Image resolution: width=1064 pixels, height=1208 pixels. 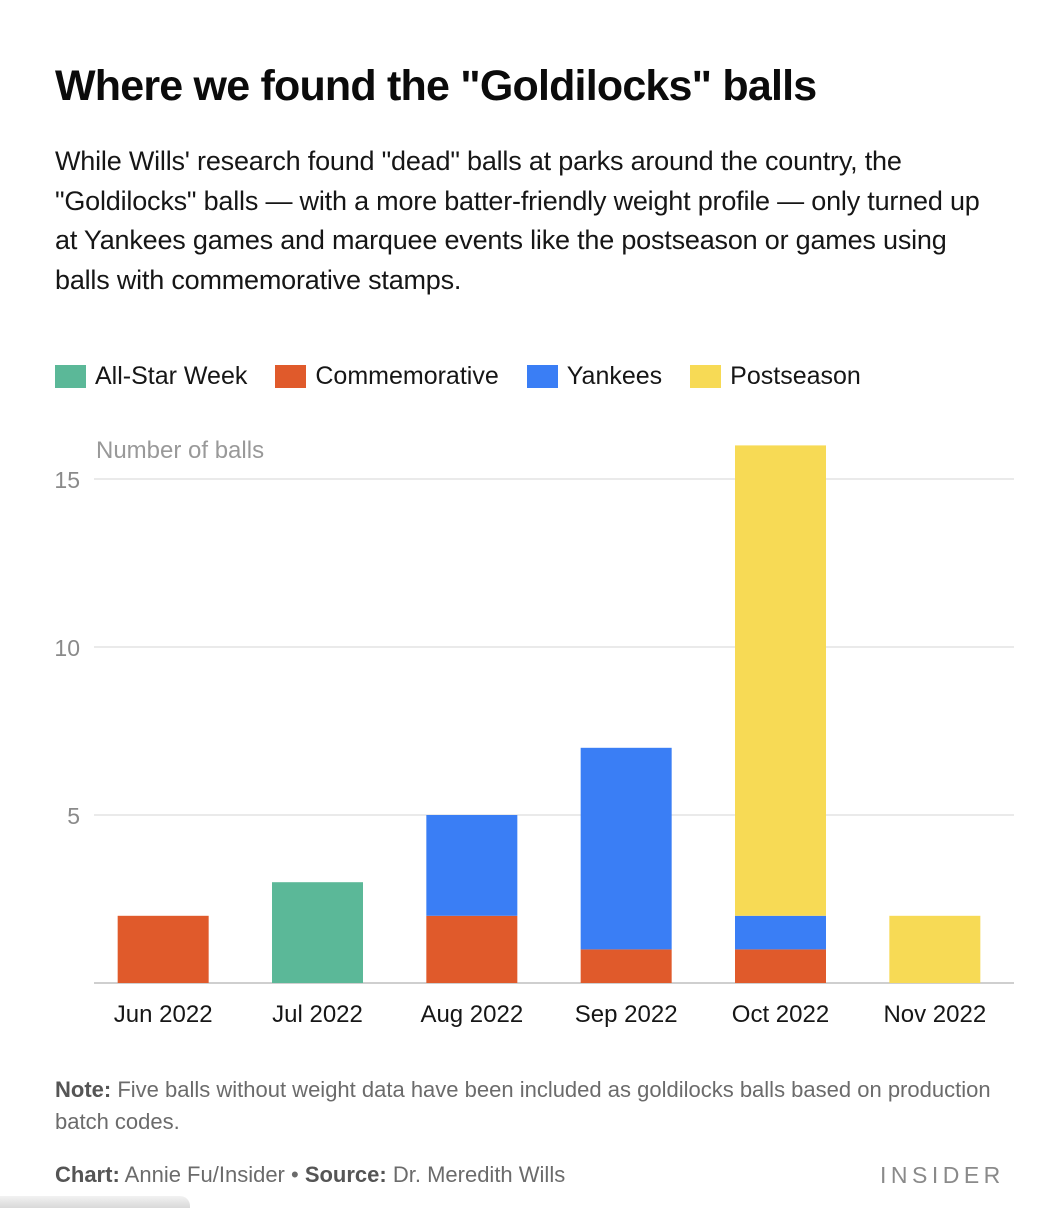 I want to click on x-tick-label: Jul 2022, so click(x=317, y=1014).